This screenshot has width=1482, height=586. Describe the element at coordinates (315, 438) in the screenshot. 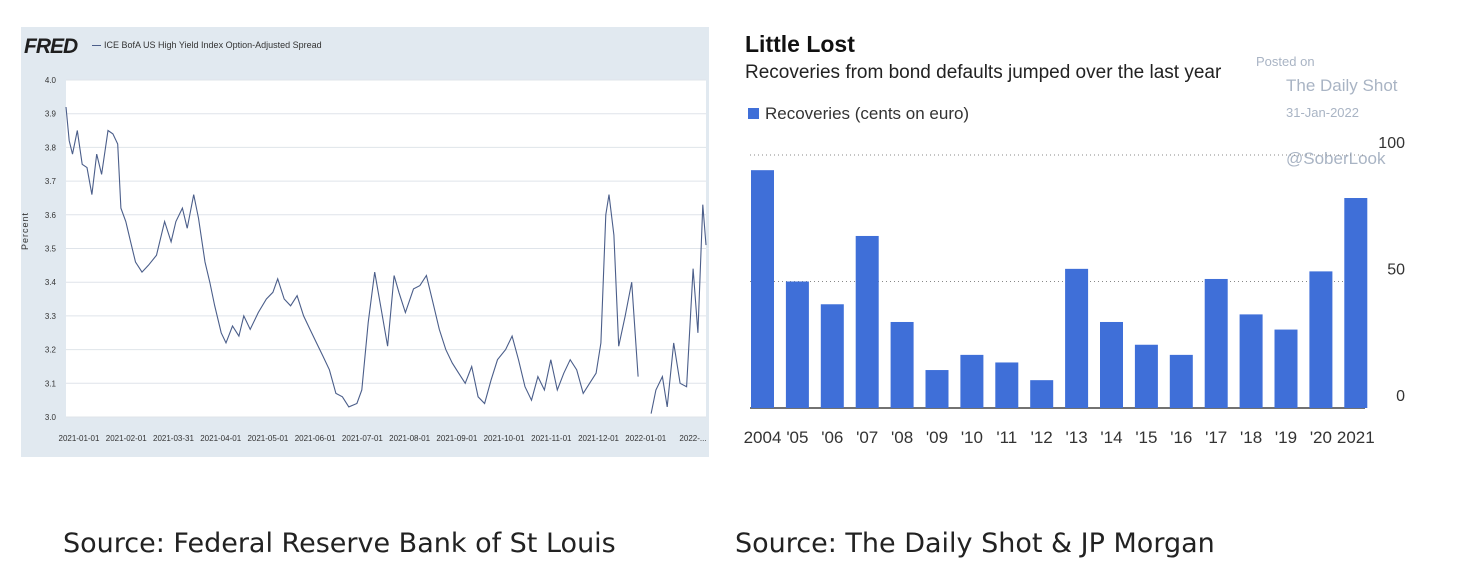

I see `fred-x-tick-label: 2021-06-01` at that location.